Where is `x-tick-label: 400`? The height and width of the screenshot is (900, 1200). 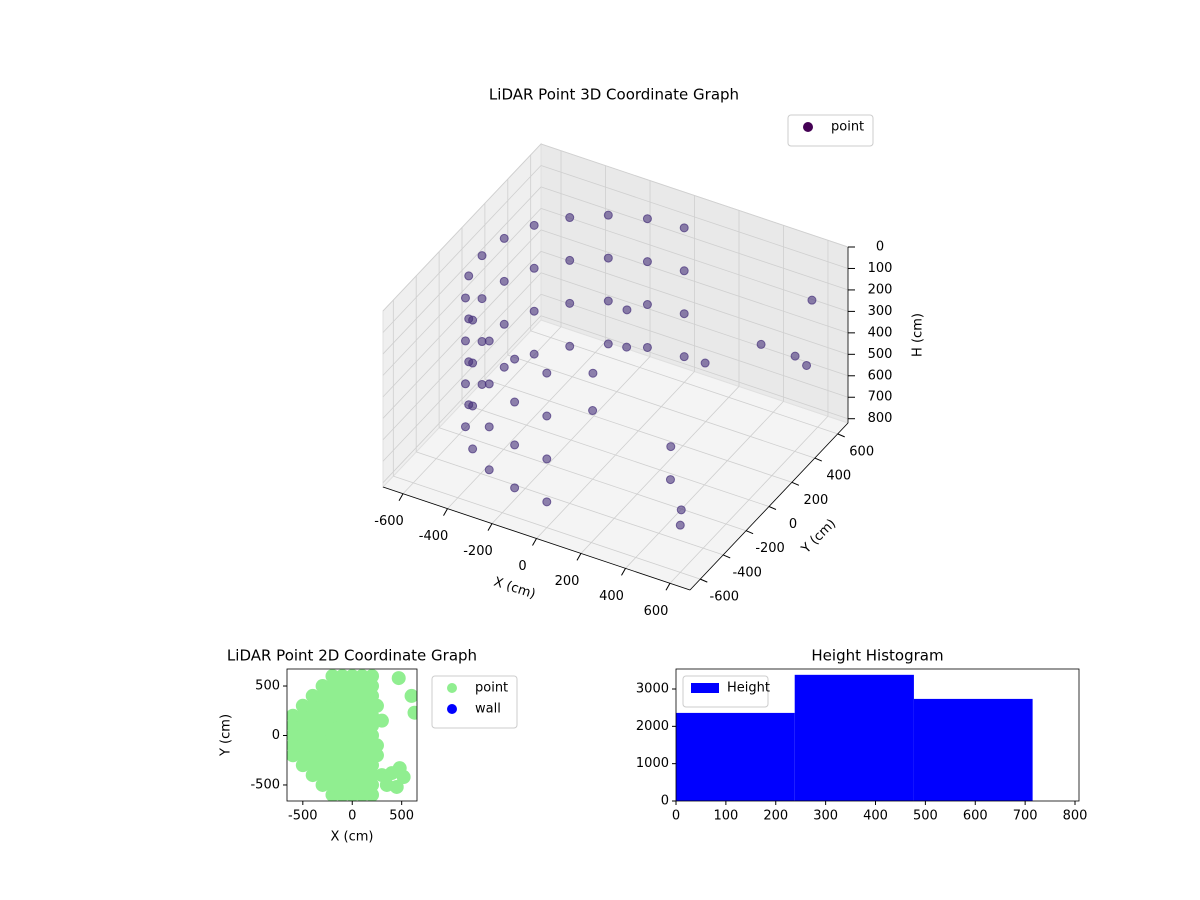
x-tick-label: 400 is located at coordinates (611, 596).